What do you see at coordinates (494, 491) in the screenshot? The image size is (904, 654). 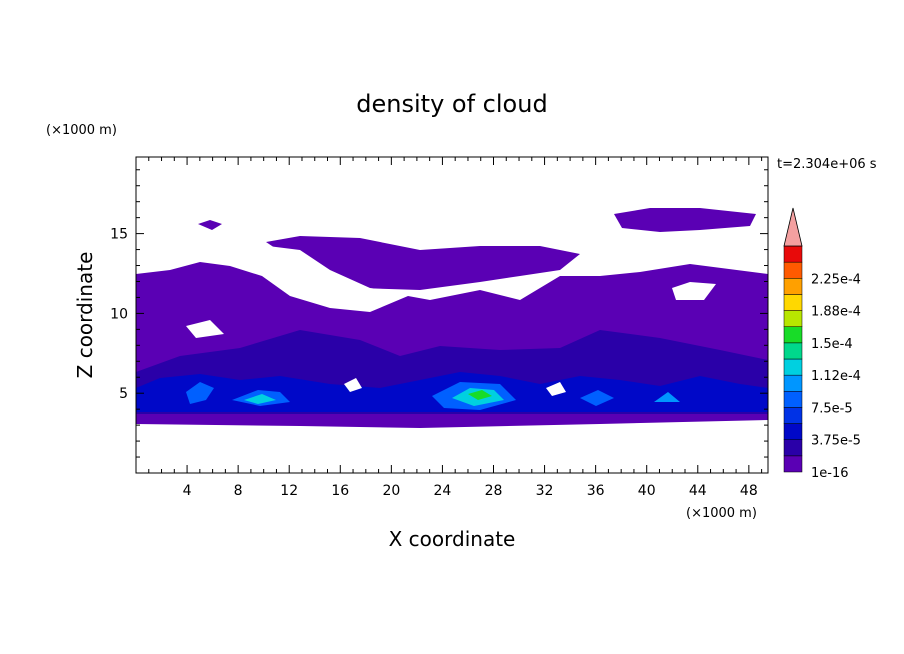 I see `x-tick-label: 28` at bounding box center [494, 491].